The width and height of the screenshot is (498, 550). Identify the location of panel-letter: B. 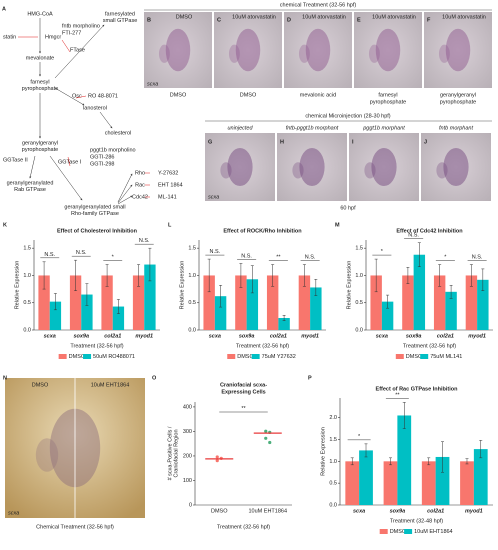
(149, 20).